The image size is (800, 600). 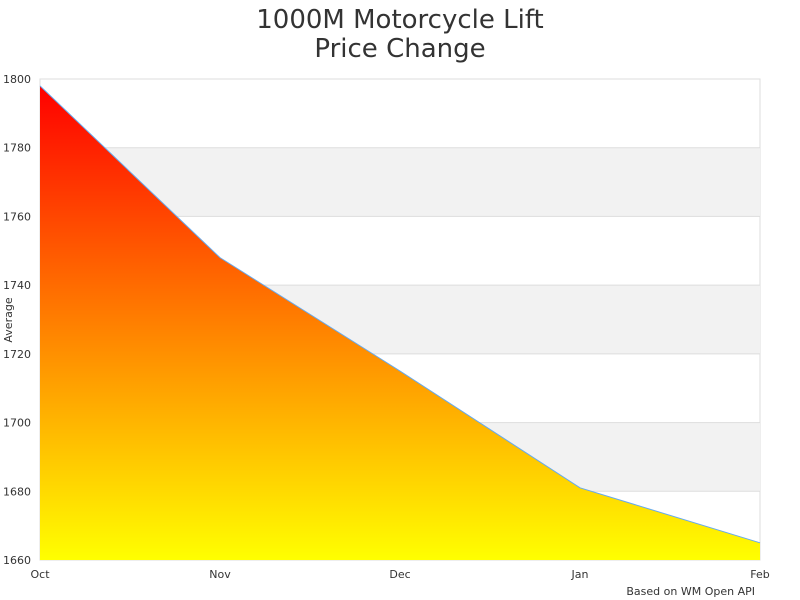 I want to click on y-tick-label: 1800, so click(x=17, y=79).